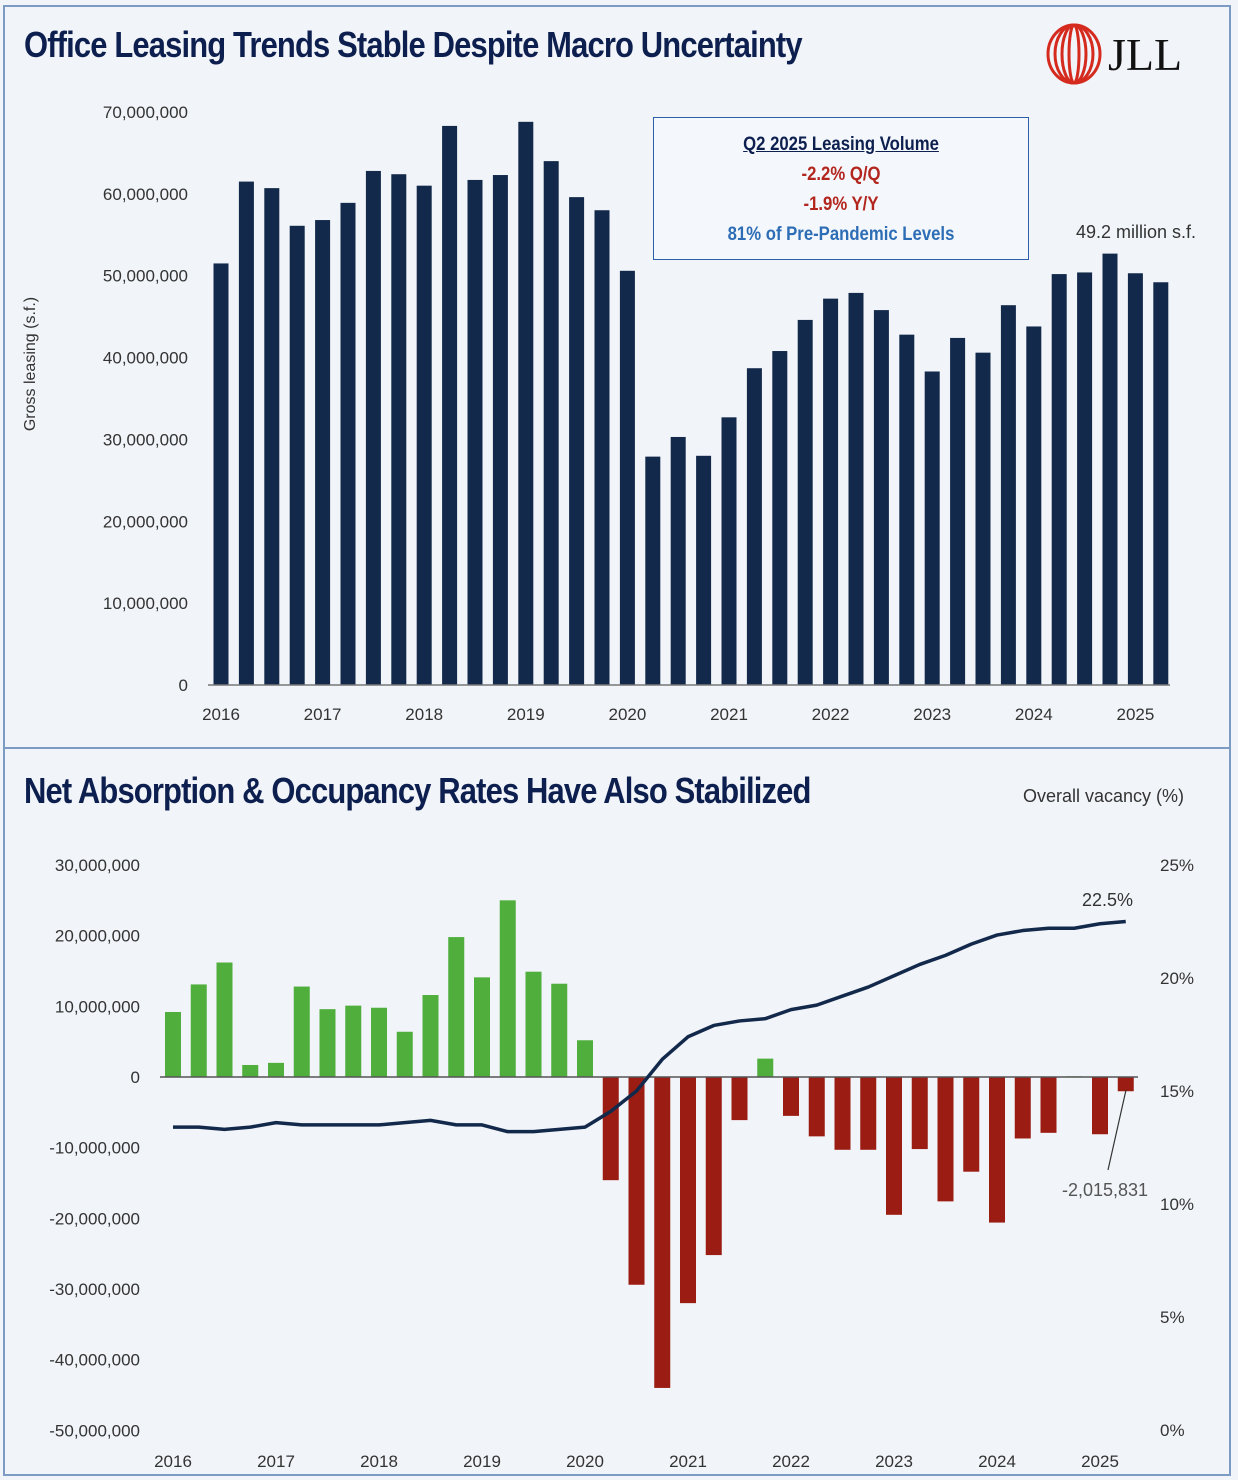 The image size is (1238, 1480). Describe the element at coordinates (30, 364) in the screenshot. I see `leasing-y-axis-title: Gross leasing (s.f.)` at that location.